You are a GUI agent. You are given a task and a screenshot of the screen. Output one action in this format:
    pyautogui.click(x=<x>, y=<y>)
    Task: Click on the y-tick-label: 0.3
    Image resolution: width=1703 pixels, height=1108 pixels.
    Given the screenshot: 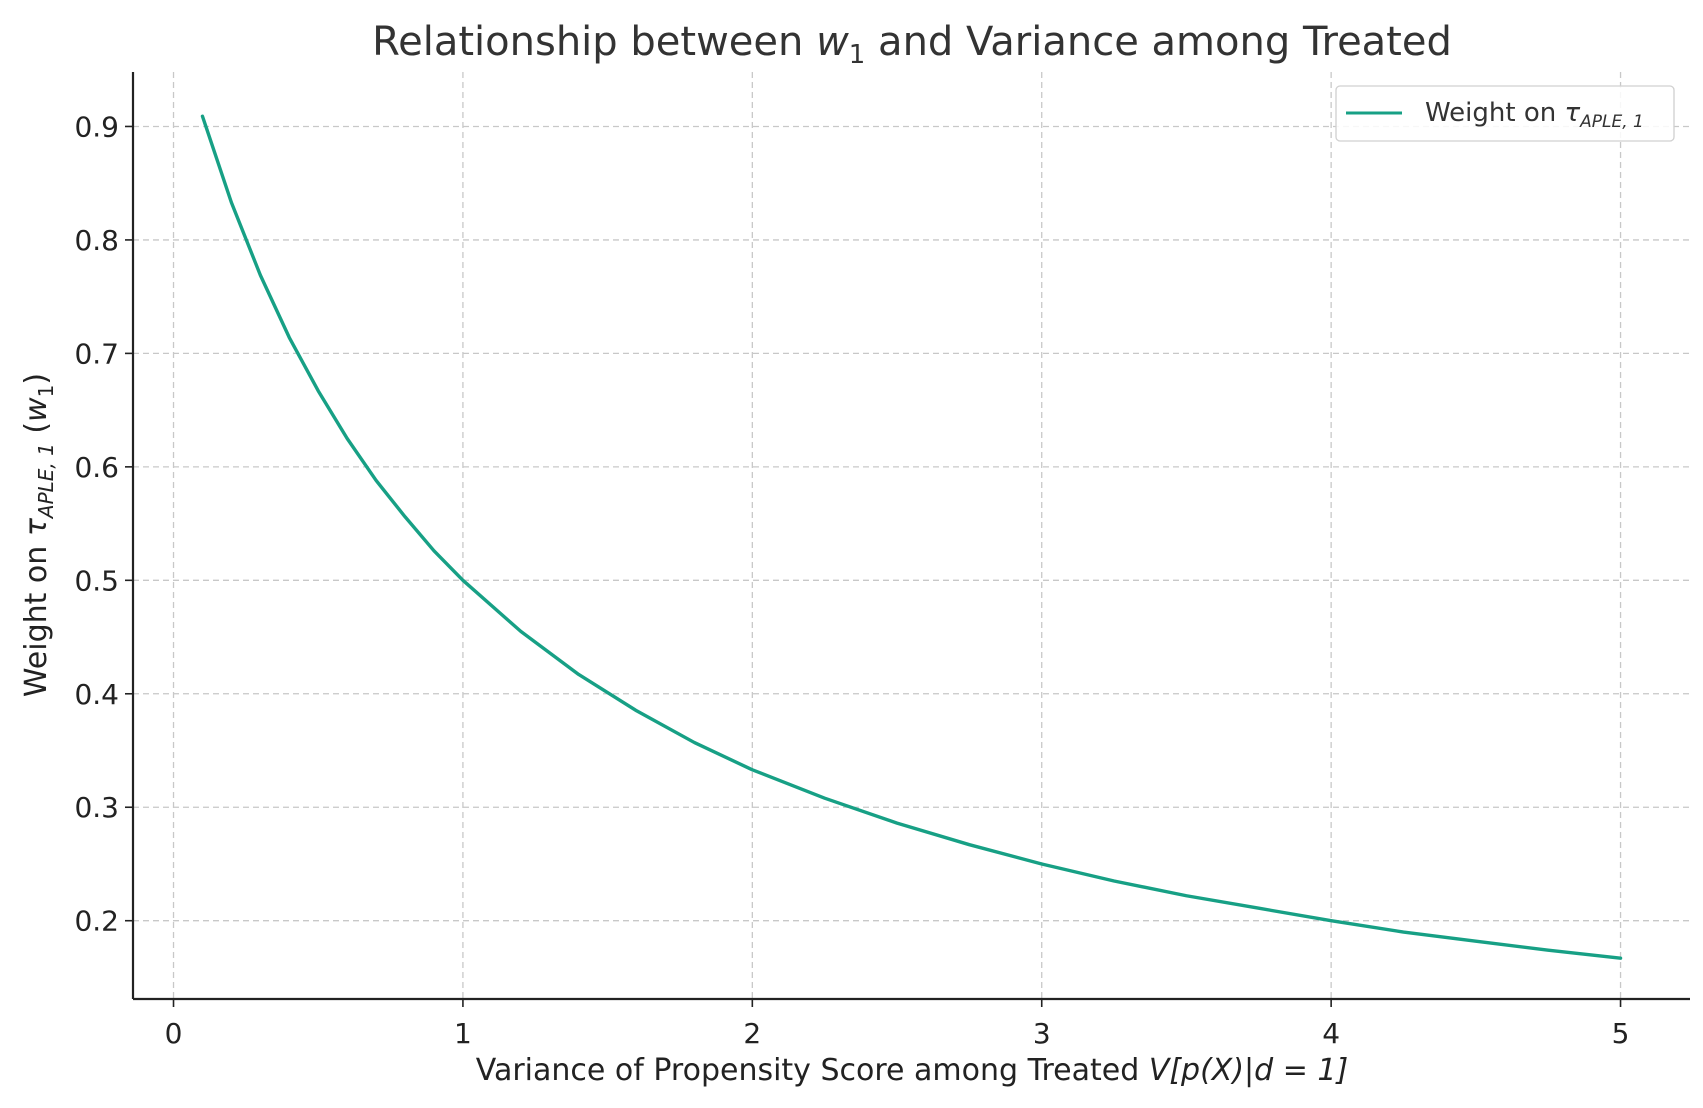 What is the action you would take?
    pyautogui.click(x=96, y=807)
    